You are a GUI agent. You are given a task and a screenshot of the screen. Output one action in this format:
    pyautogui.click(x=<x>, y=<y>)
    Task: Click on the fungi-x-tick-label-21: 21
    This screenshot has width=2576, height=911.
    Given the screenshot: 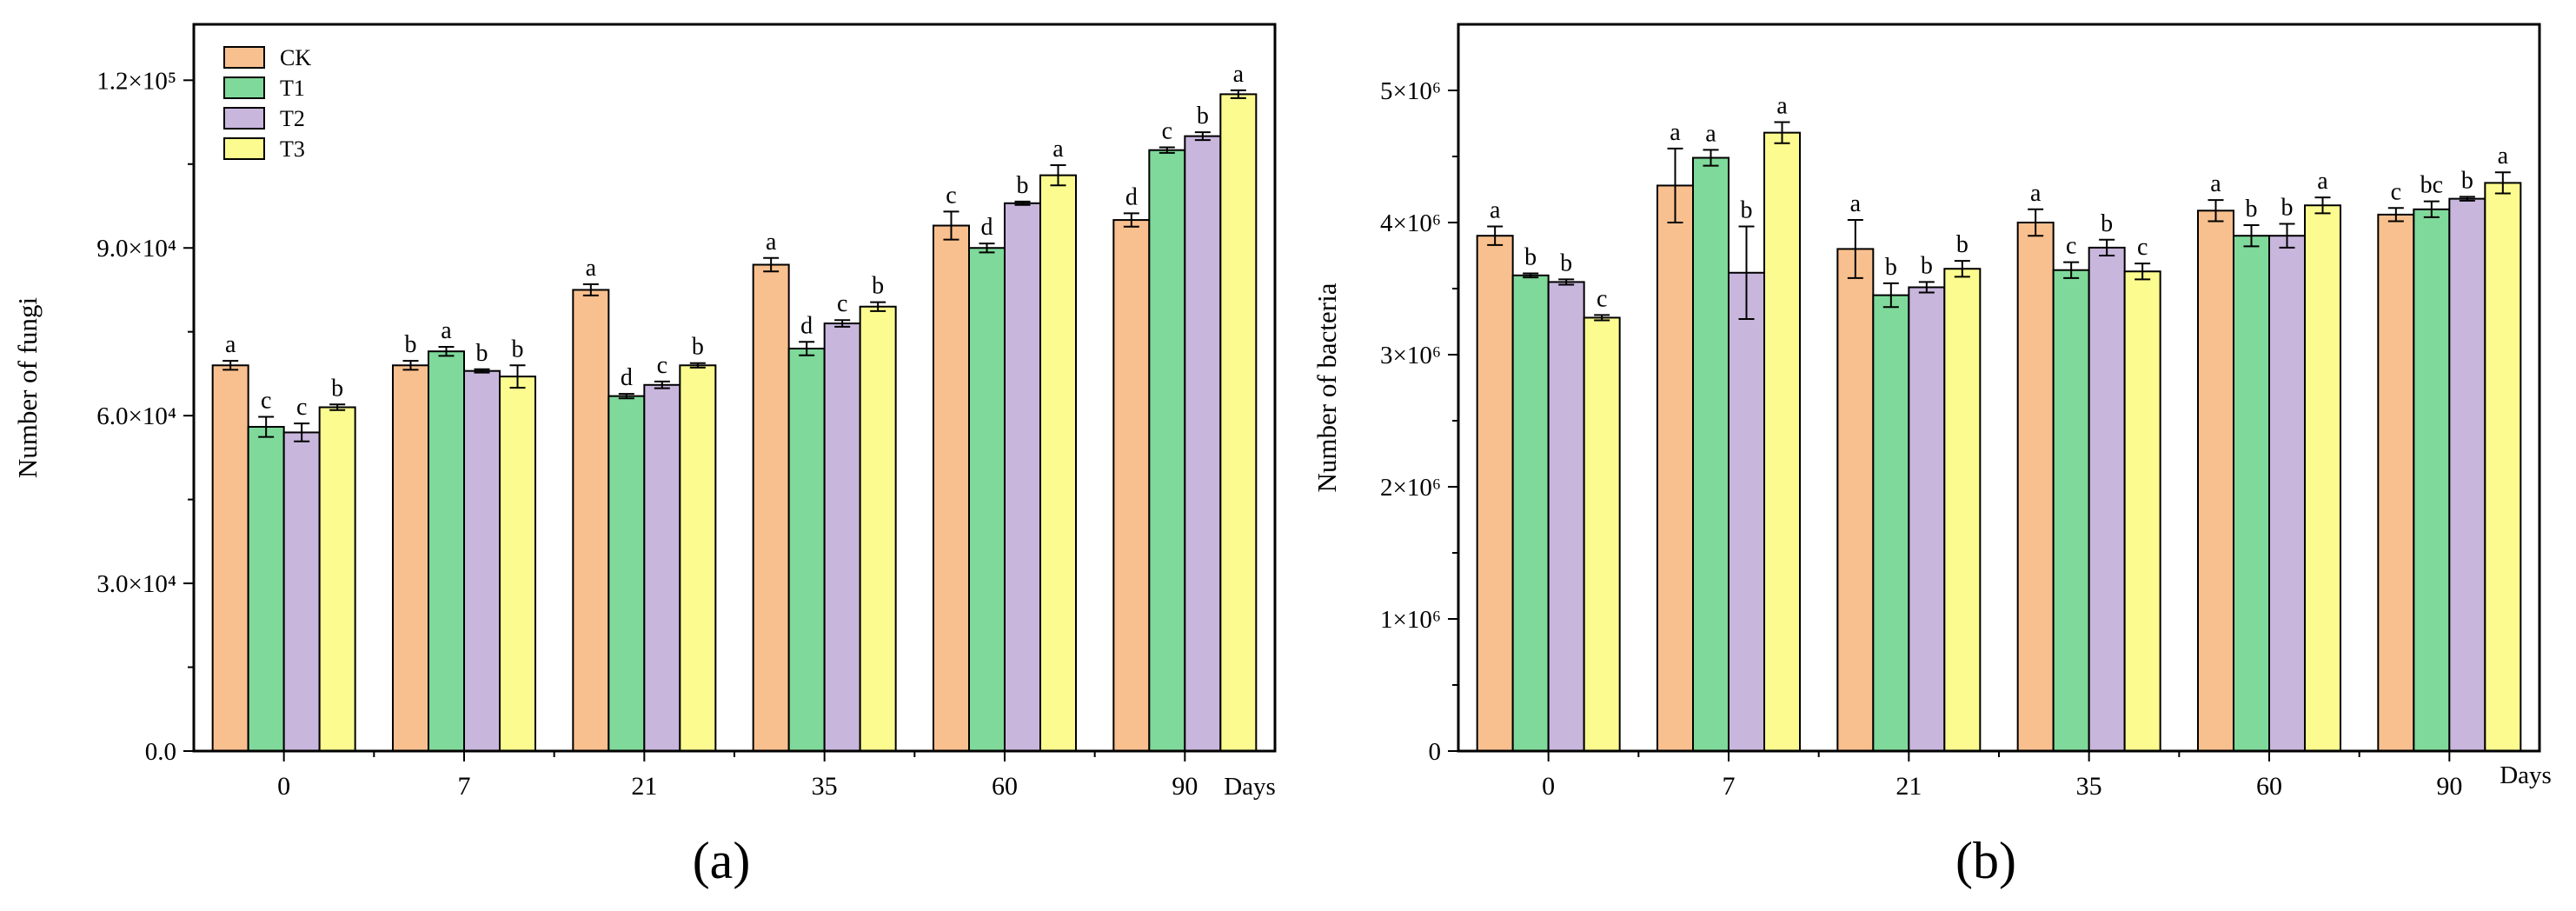 What is the action you would take?
    pyautogui.click(x=644, y=786)
    